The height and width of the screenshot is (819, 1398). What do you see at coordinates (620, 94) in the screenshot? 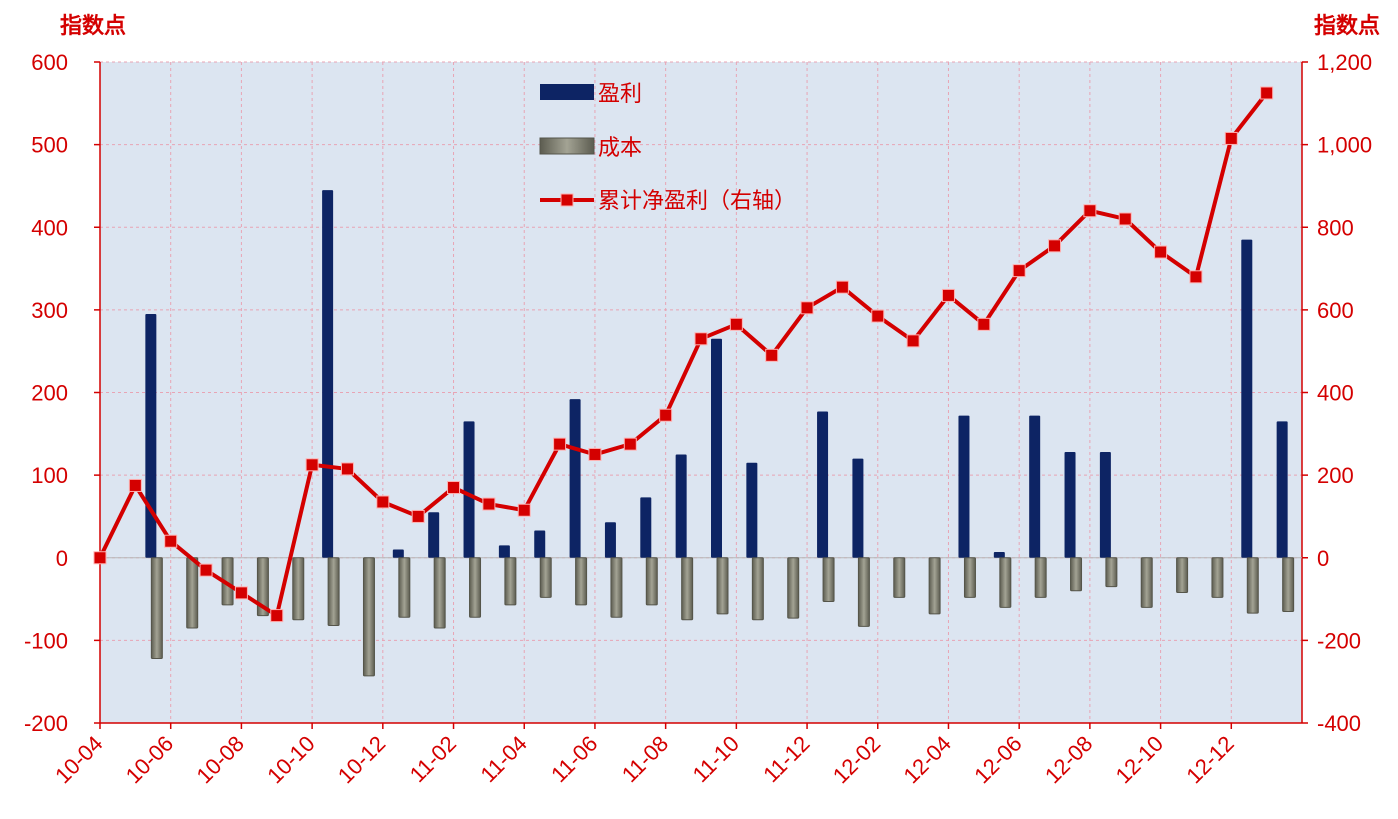
I see `legend-label-profit: 盈利` at bounding box center [620, 94].